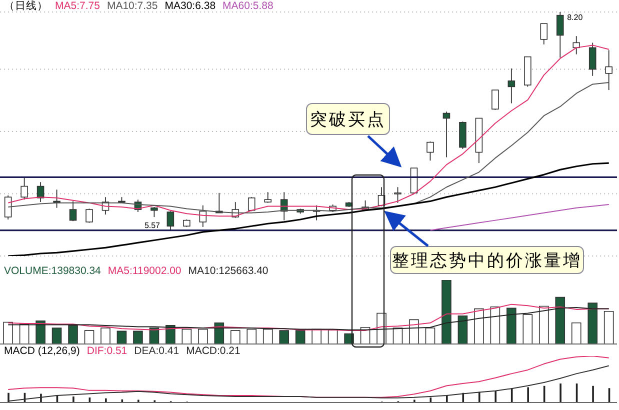  I want to click on text: MA5:119002.00, so click(145, 271).